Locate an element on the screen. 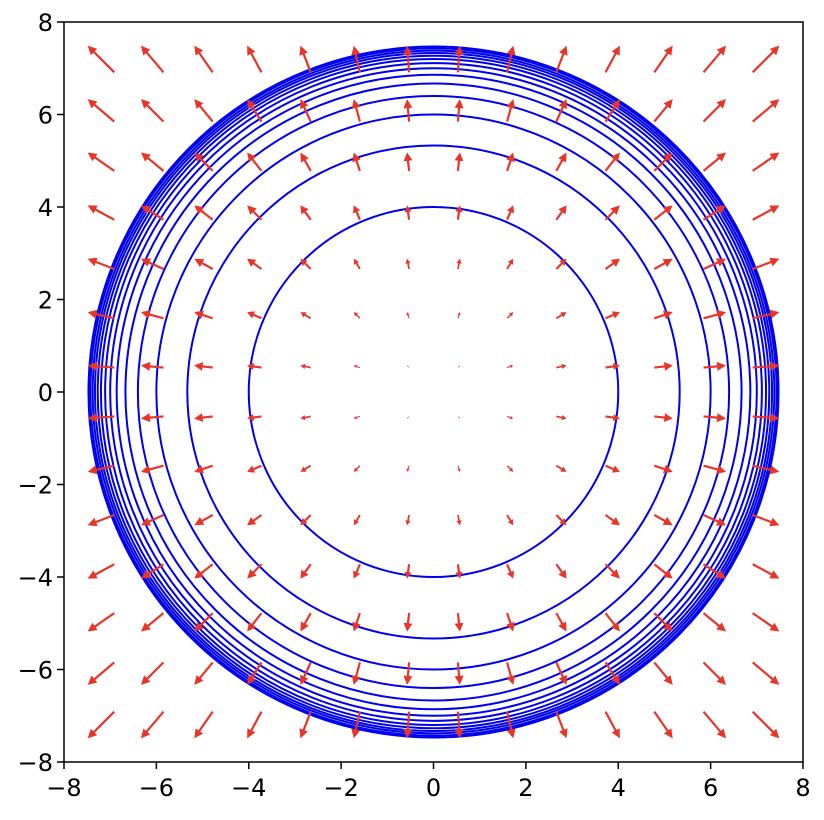 The height and width of the screenshot is (820, 824). x-tick-label: −6 is located at coordinates (156, 788).